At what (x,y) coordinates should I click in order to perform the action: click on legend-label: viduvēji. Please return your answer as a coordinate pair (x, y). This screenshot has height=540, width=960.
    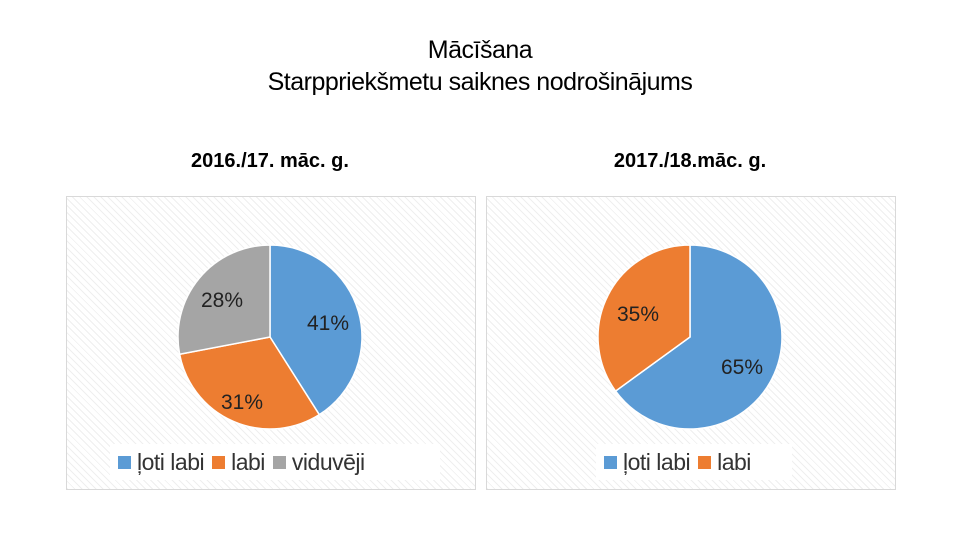
    Looking at the image, I should click on (328, 461).